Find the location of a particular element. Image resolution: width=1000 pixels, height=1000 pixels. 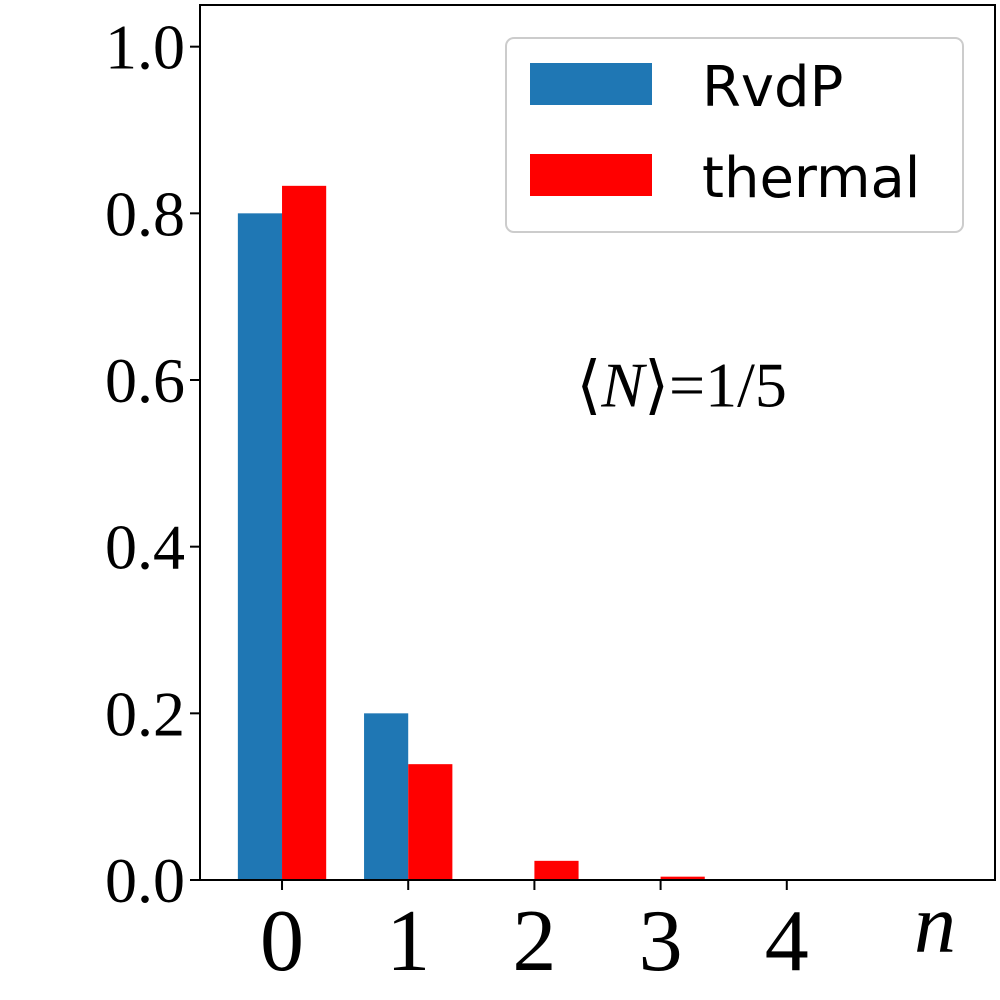

y-axis-ticks: 0.0 0.2 0.4 0.6 0.8 1.0 is located at coordinates (152, 464).